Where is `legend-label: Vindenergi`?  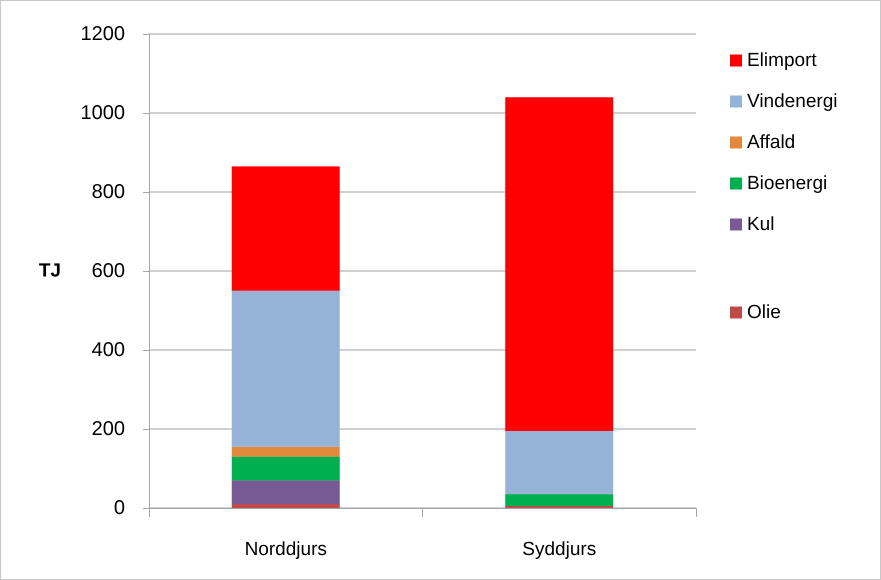
legend-label: Vindenergi is located at coordinates (792, 101).